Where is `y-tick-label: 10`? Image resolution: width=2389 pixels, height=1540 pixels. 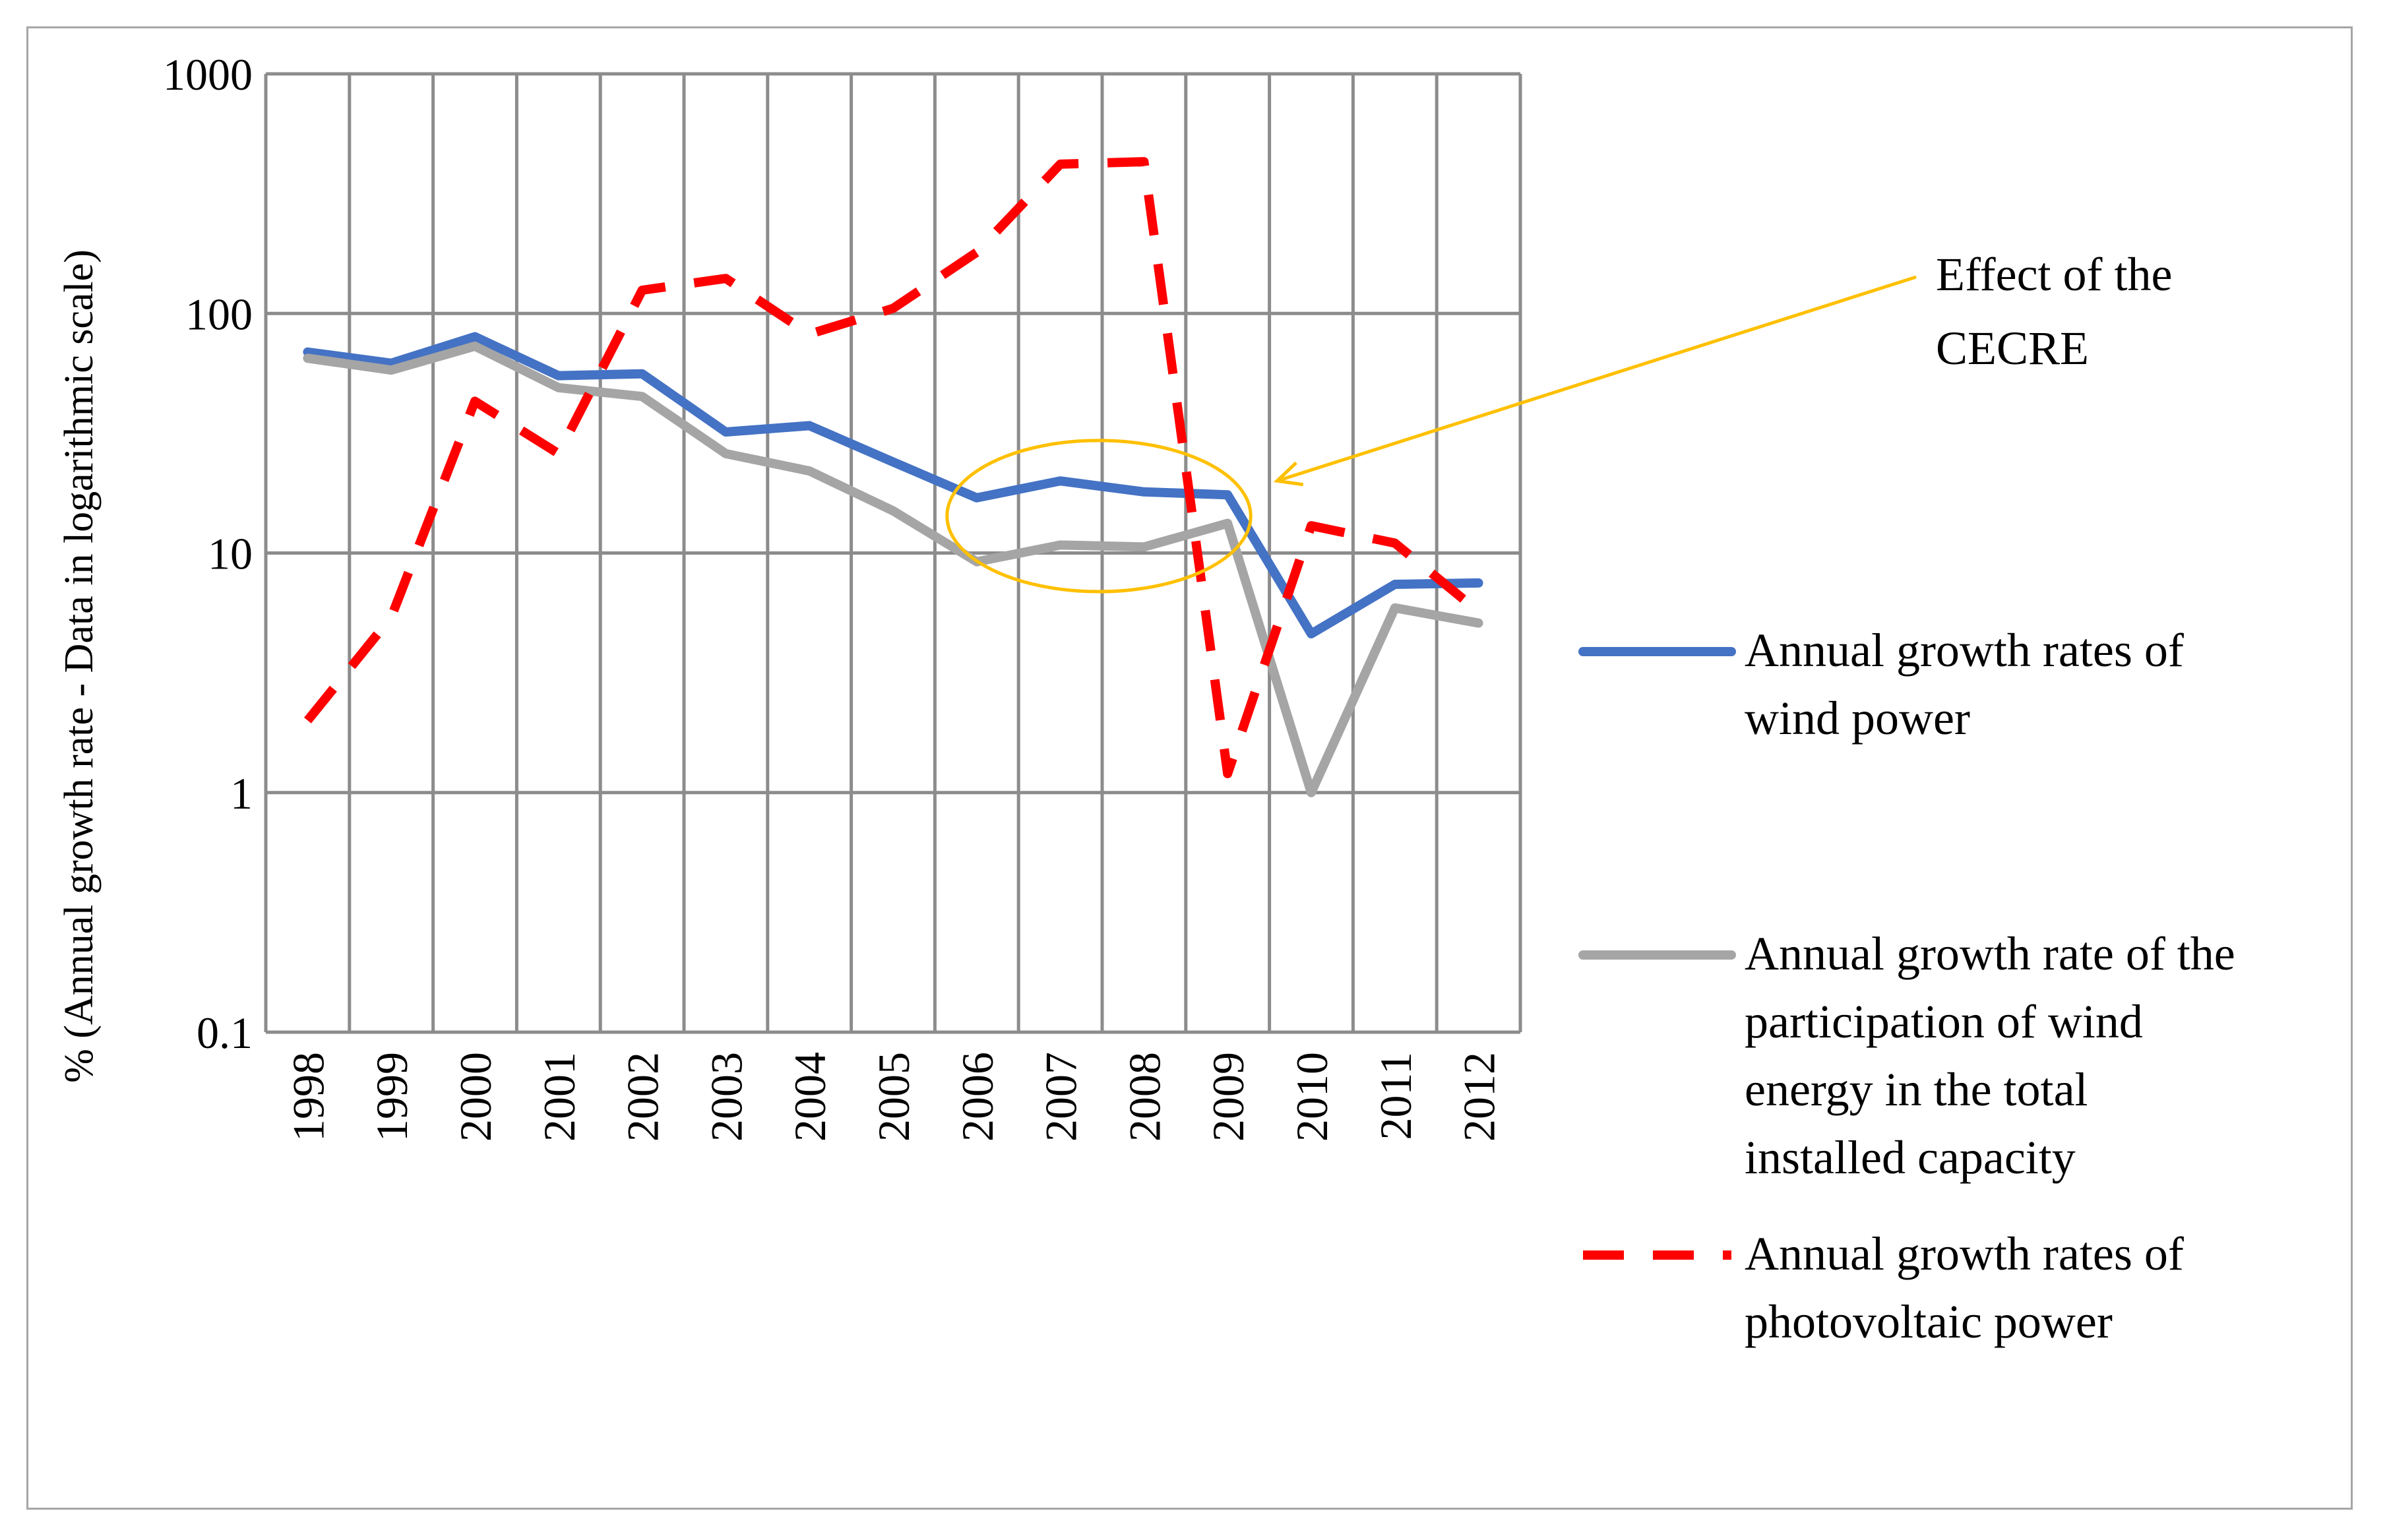 y-tick-label: 10 is located at coordinates (230, 554).